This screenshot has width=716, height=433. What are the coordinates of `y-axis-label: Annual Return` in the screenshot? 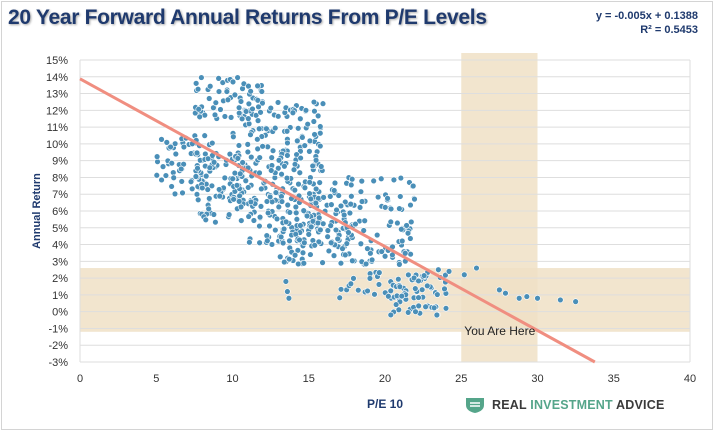 It's located at (37, 211).